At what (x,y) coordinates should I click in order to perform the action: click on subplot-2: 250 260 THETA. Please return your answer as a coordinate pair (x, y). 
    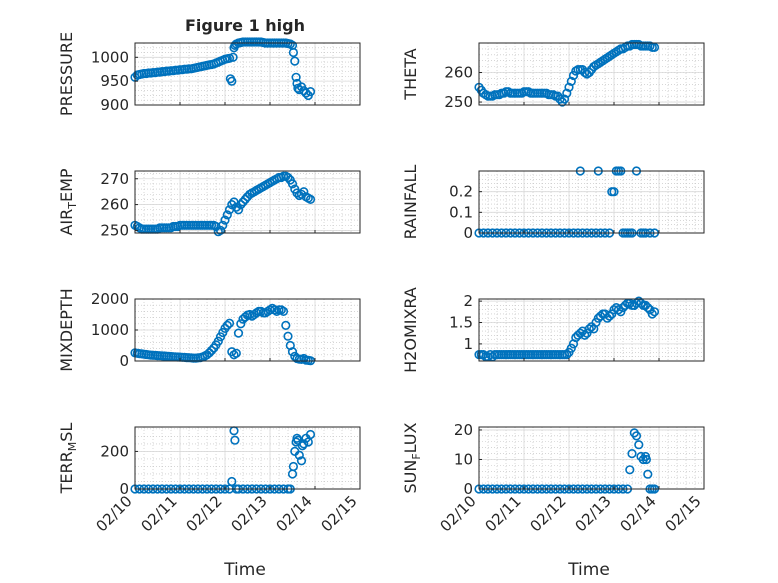
    Looking at the image, I should click on (553, 75).